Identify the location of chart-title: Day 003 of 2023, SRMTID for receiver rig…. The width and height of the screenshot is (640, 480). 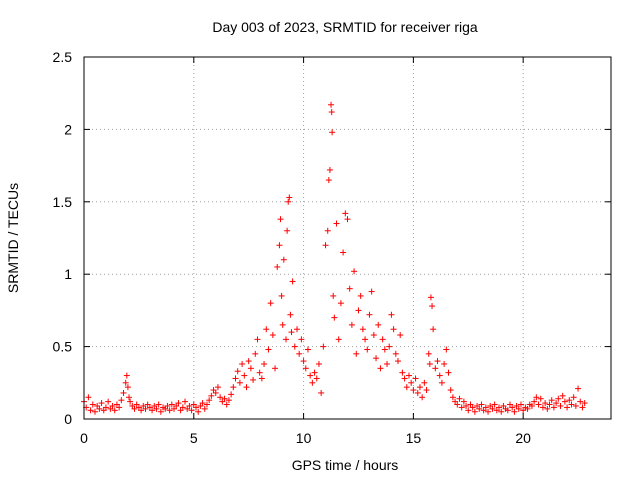
(345, 27).